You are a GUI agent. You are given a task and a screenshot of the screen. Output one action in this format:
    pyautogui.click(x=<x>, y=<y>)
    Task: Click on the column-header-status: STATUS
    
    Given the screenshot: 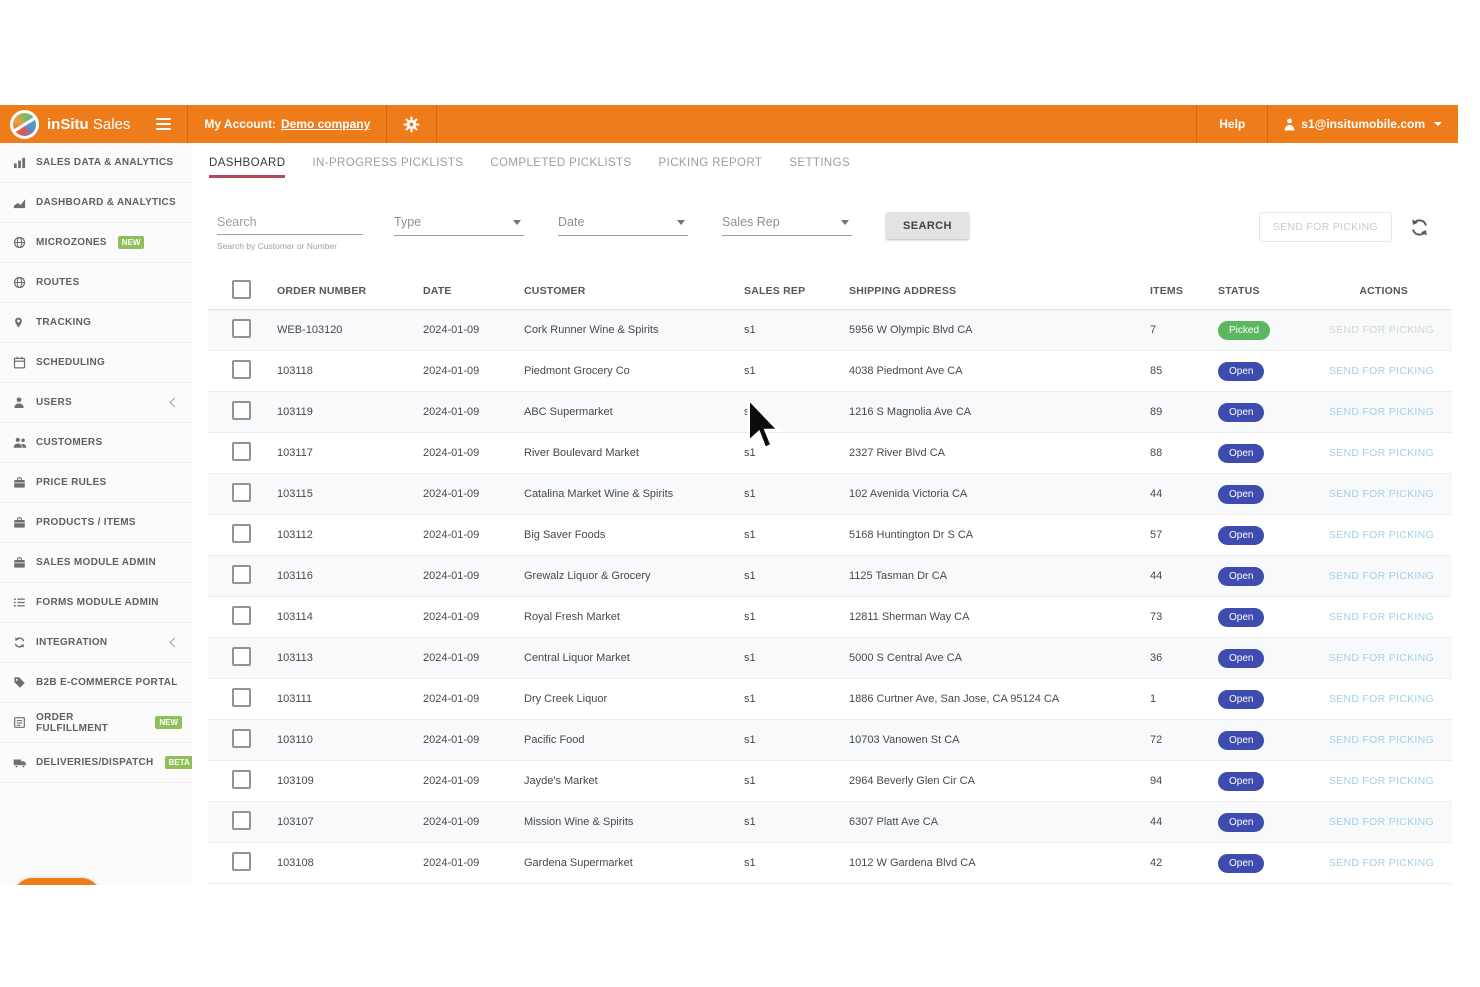 What is the action you would take?
    pyautogui.click(x=1239, y=291)
    